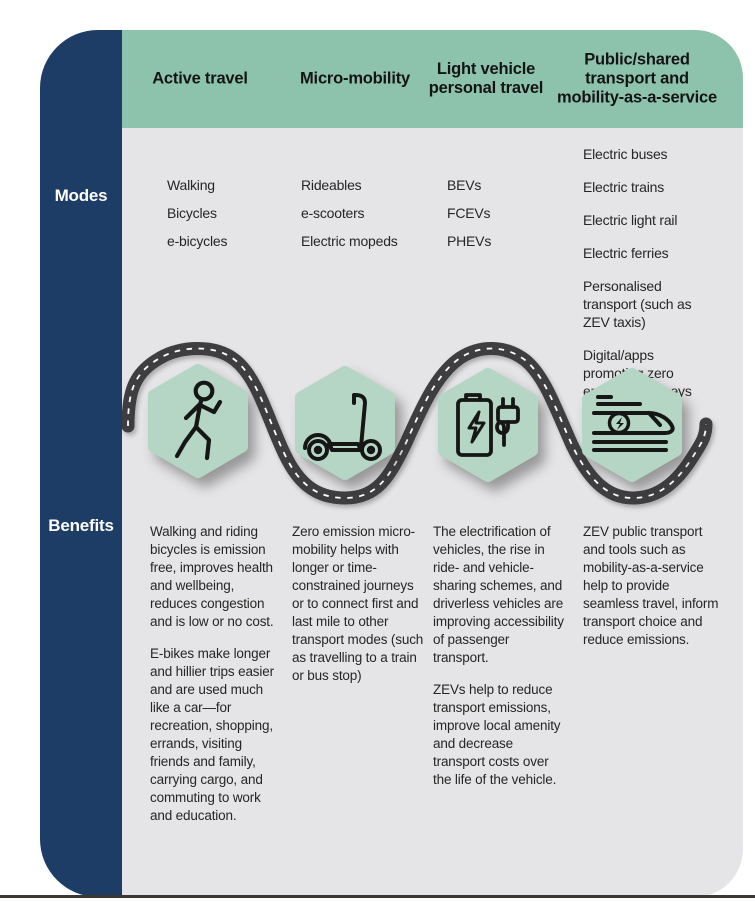 The image size is (755, 902). Describe the element at coordinates (192, 213) in the screenshot. I see `mode-item: Bicycles` at that location.